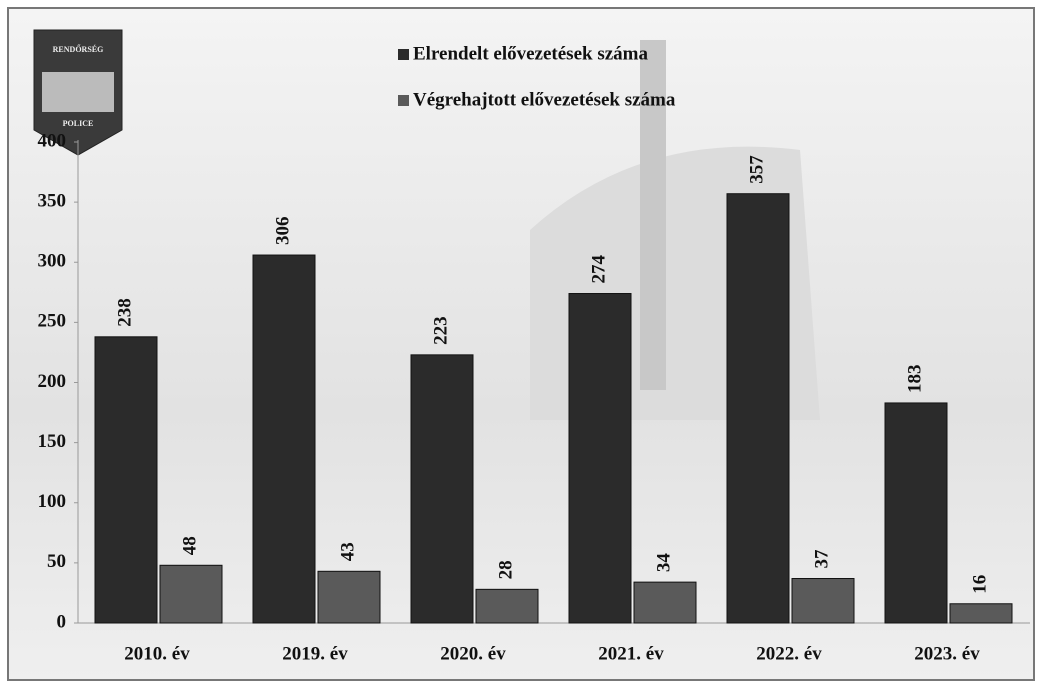 The image size is (1042, 688). I want to click on value-label: 306, so click(282, 231).